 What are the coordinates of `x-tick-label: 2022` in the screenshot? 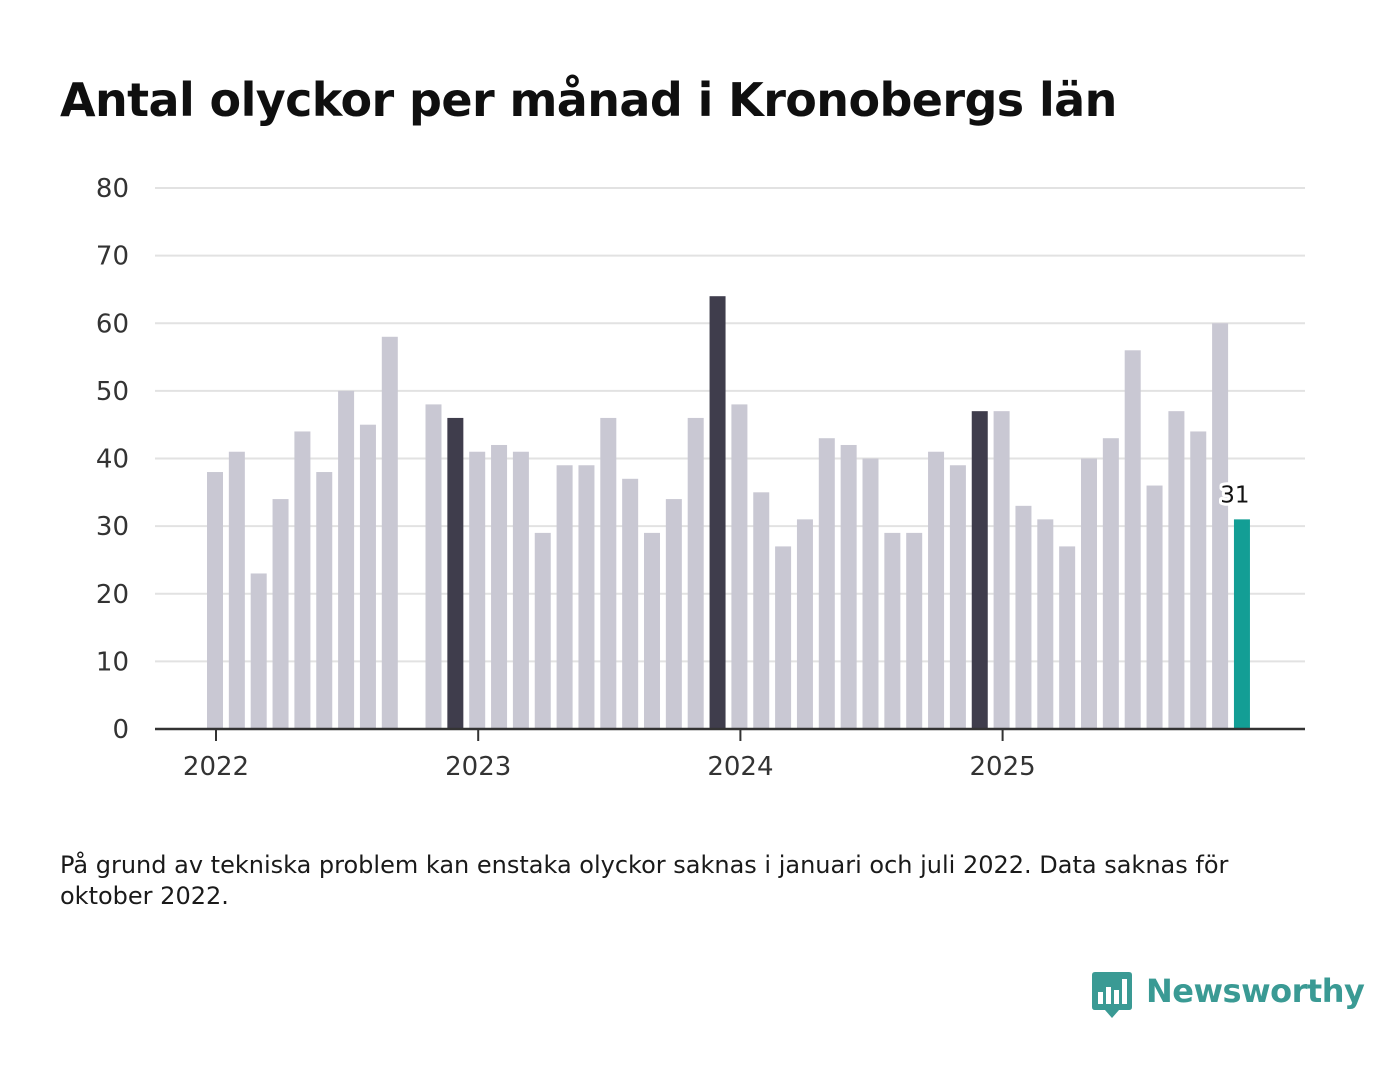 It's located at (216, 767).